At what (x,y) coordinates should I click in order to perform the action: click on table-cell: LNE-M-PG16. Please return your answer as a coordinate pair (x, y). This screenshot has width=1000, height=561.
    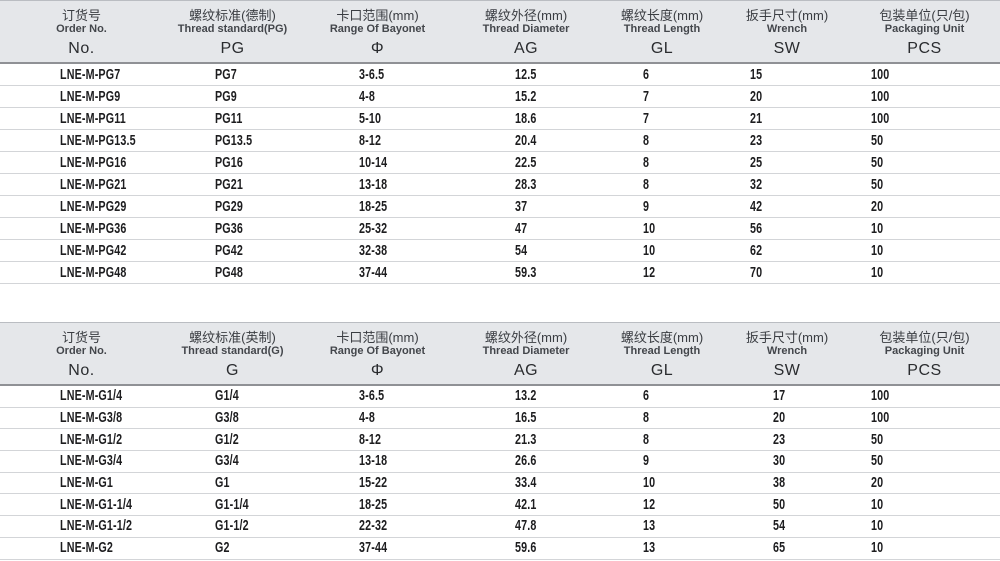
    Looking at the image, I should click on (81, 162).